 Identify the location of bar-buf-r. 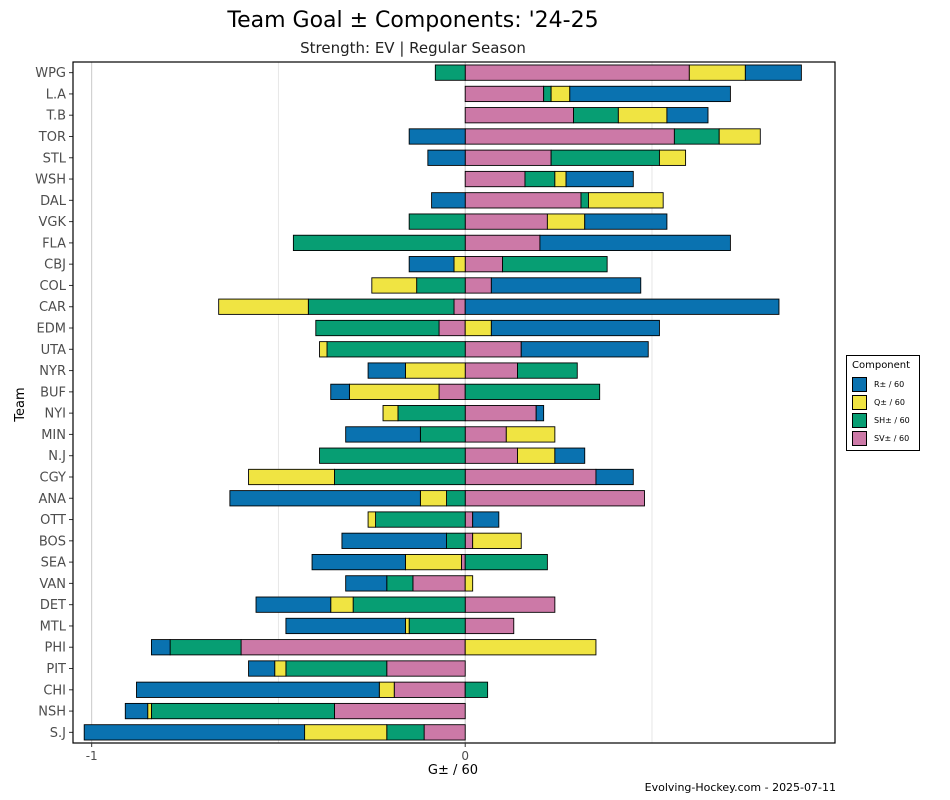
(340, 391).